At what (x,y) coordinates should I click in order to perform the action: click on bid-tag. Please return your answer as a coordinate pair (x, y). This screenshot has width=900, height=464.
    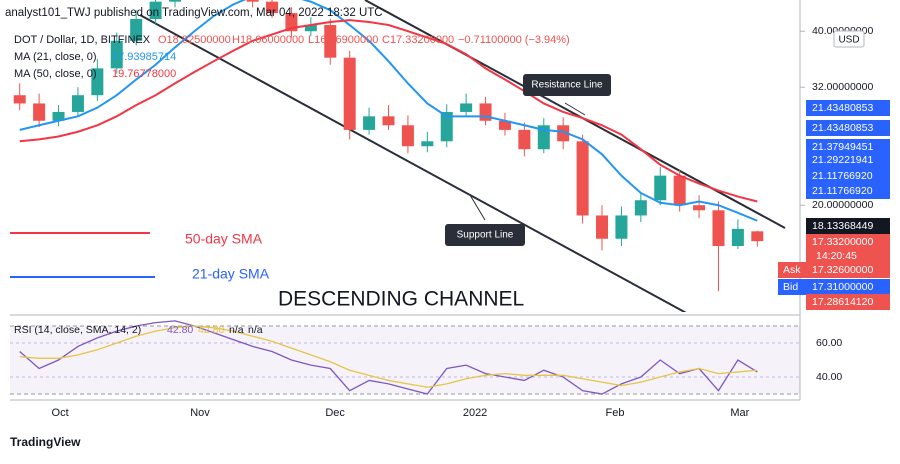
    Looking at the image, I should click on (792, 287).